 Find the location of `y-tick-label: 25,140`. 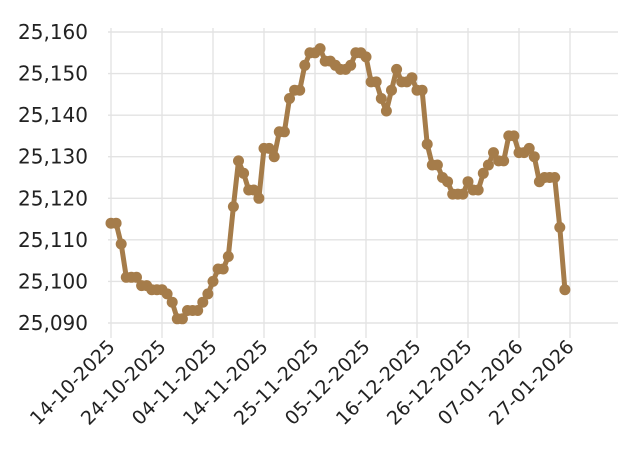

y-tick-label: 25,140 is located at coordinates (53, 115).